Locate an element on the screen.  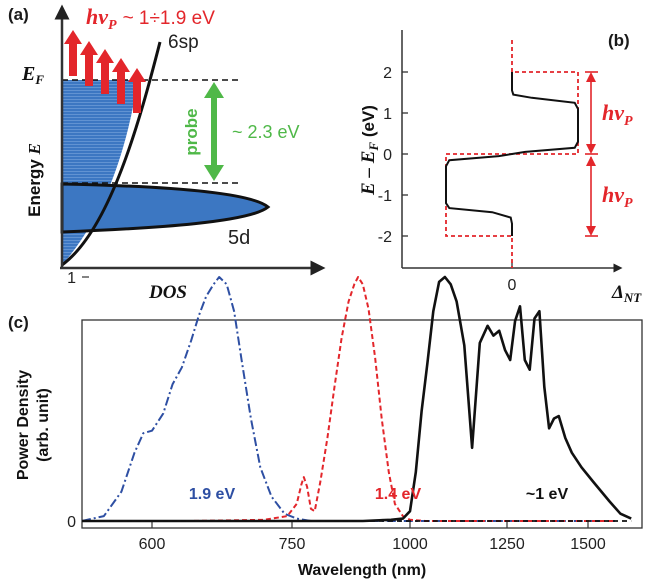
band-5d-label: 5d is located at coordinates (239, 238).